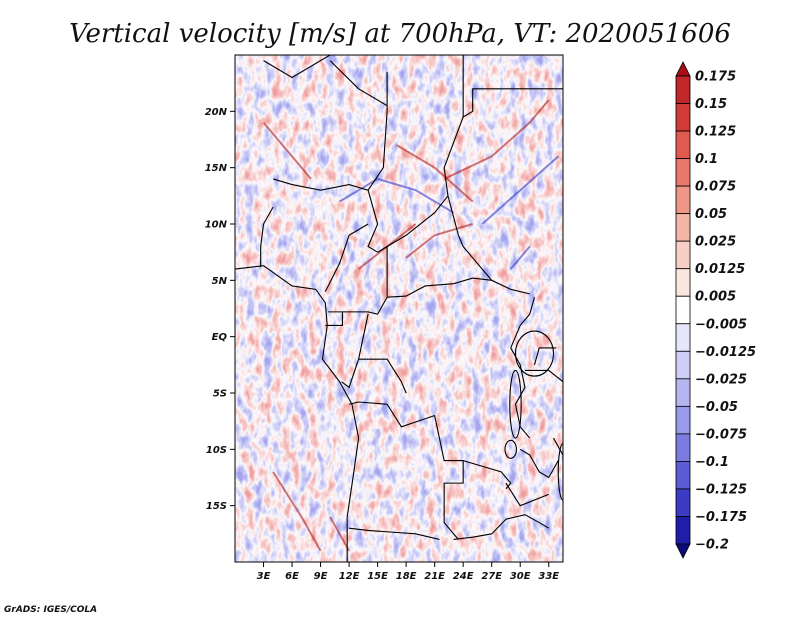 The width and height of the screenshot is (800, 618). Describe the element at coordinates (50, 610) in the screenshot. I see `grads-credit: GrADS: IGES/COLA` at that location.